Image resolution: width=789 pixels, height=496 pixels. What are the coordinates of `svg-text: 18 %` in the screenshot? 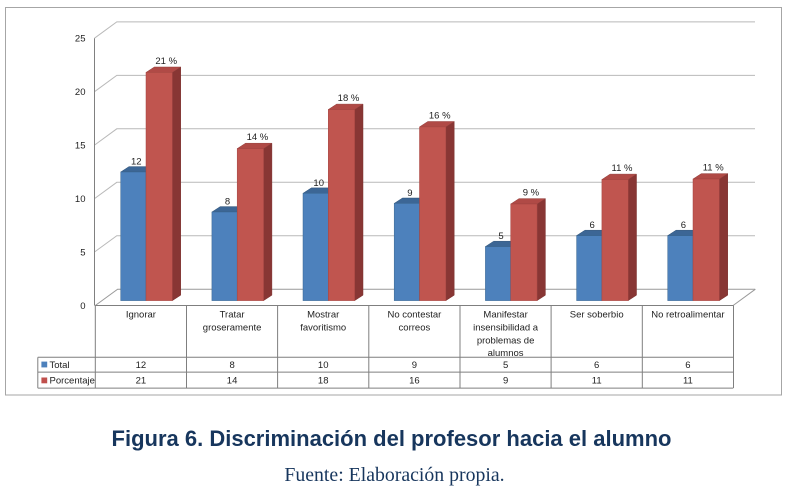 It's located at (349, 98).